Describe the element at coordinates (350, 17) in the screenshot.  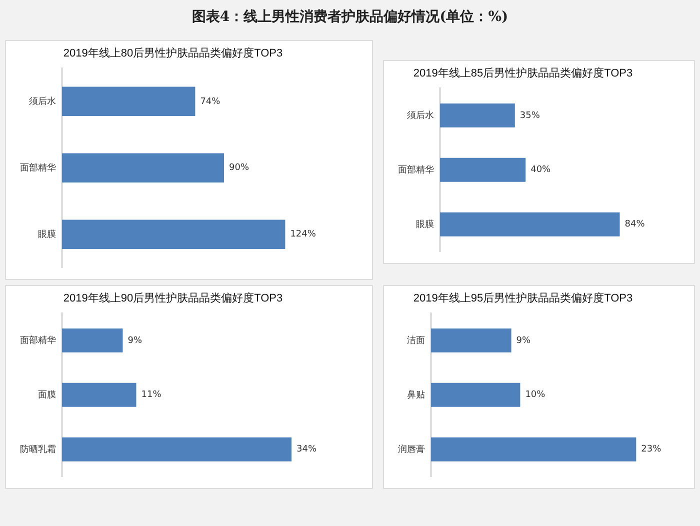
I see `text: 图表4：线上男性消费者护肤品偏好情况(单位：%)` at that location.